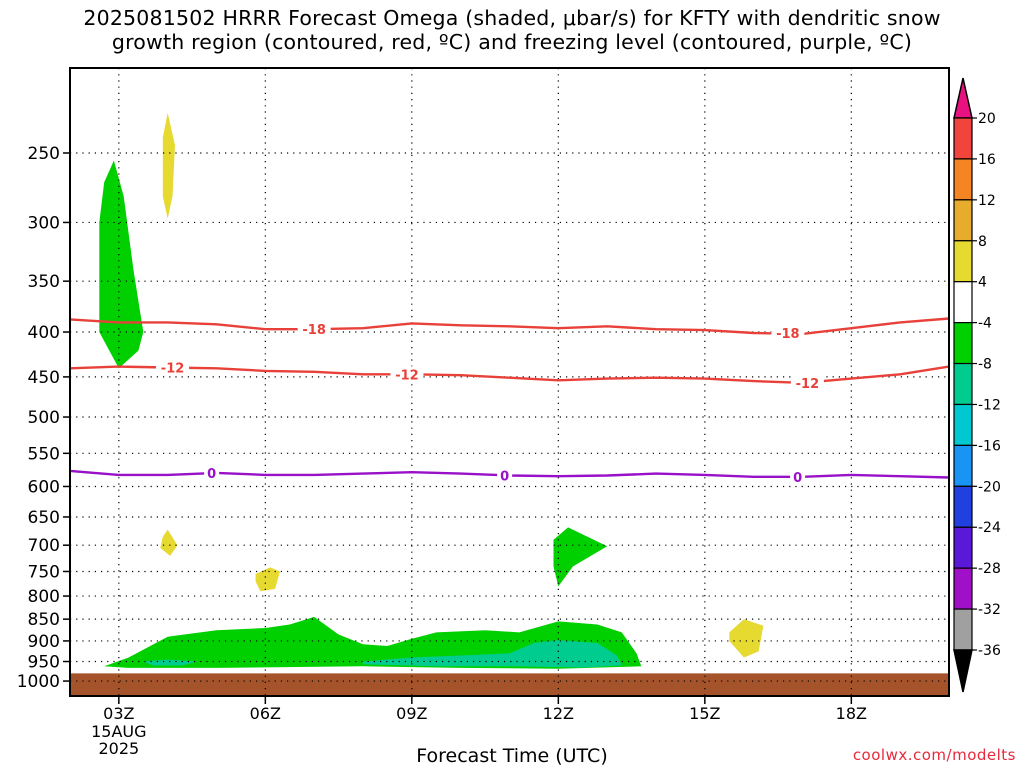  Describe the element at coordinates (989, 610) in the screenshot. I see `colorbar-label-12: -32` at that location.